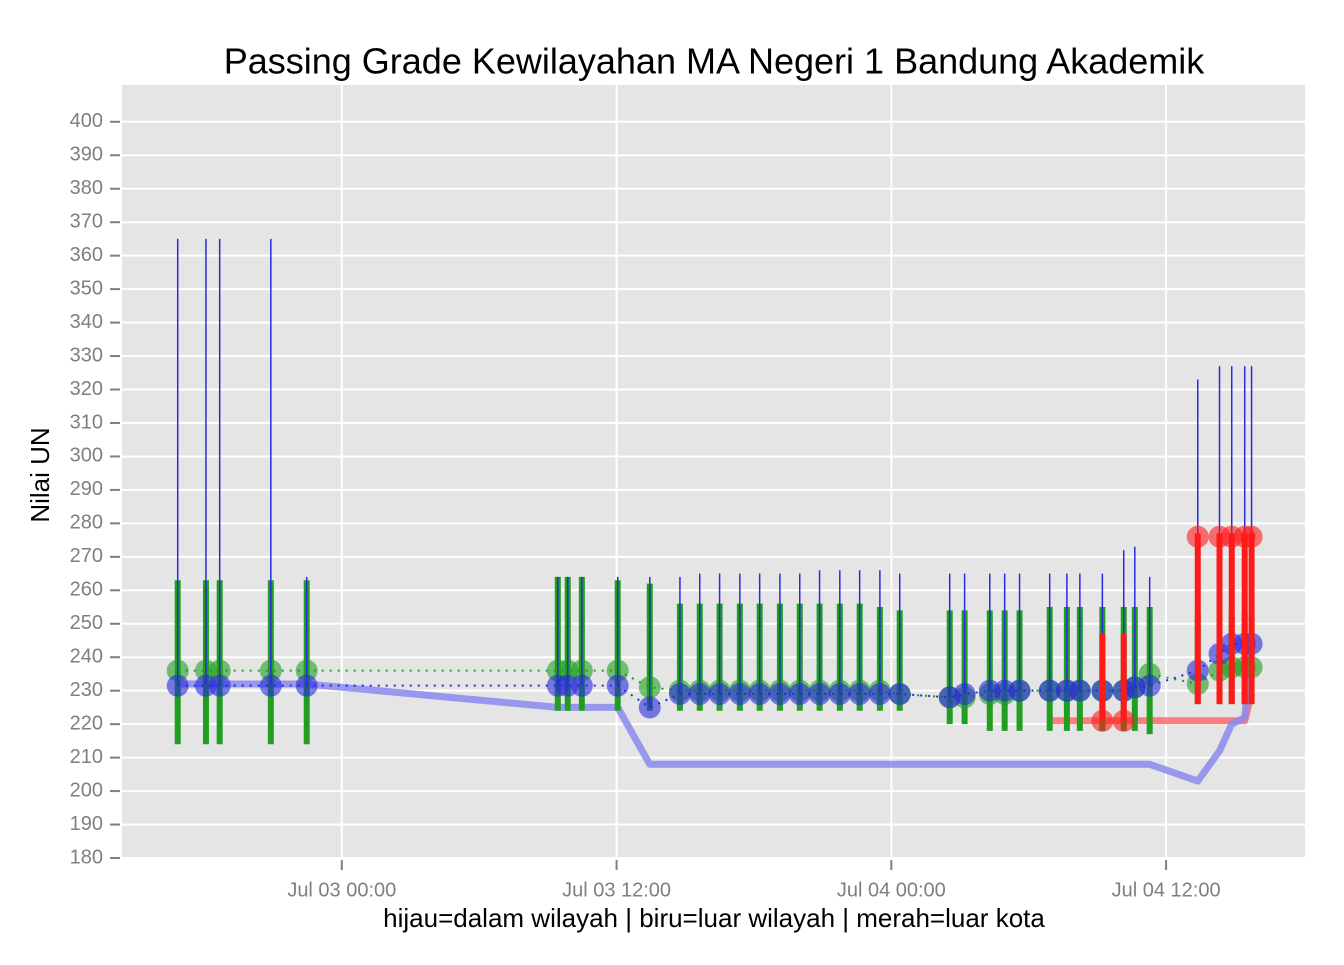 The width and height of the screenshot is (1344, 965). What do you see at coordinates (86, 590) in the screenshot?
I see `y-tick-label: 260` at bounding box center [86, 590].